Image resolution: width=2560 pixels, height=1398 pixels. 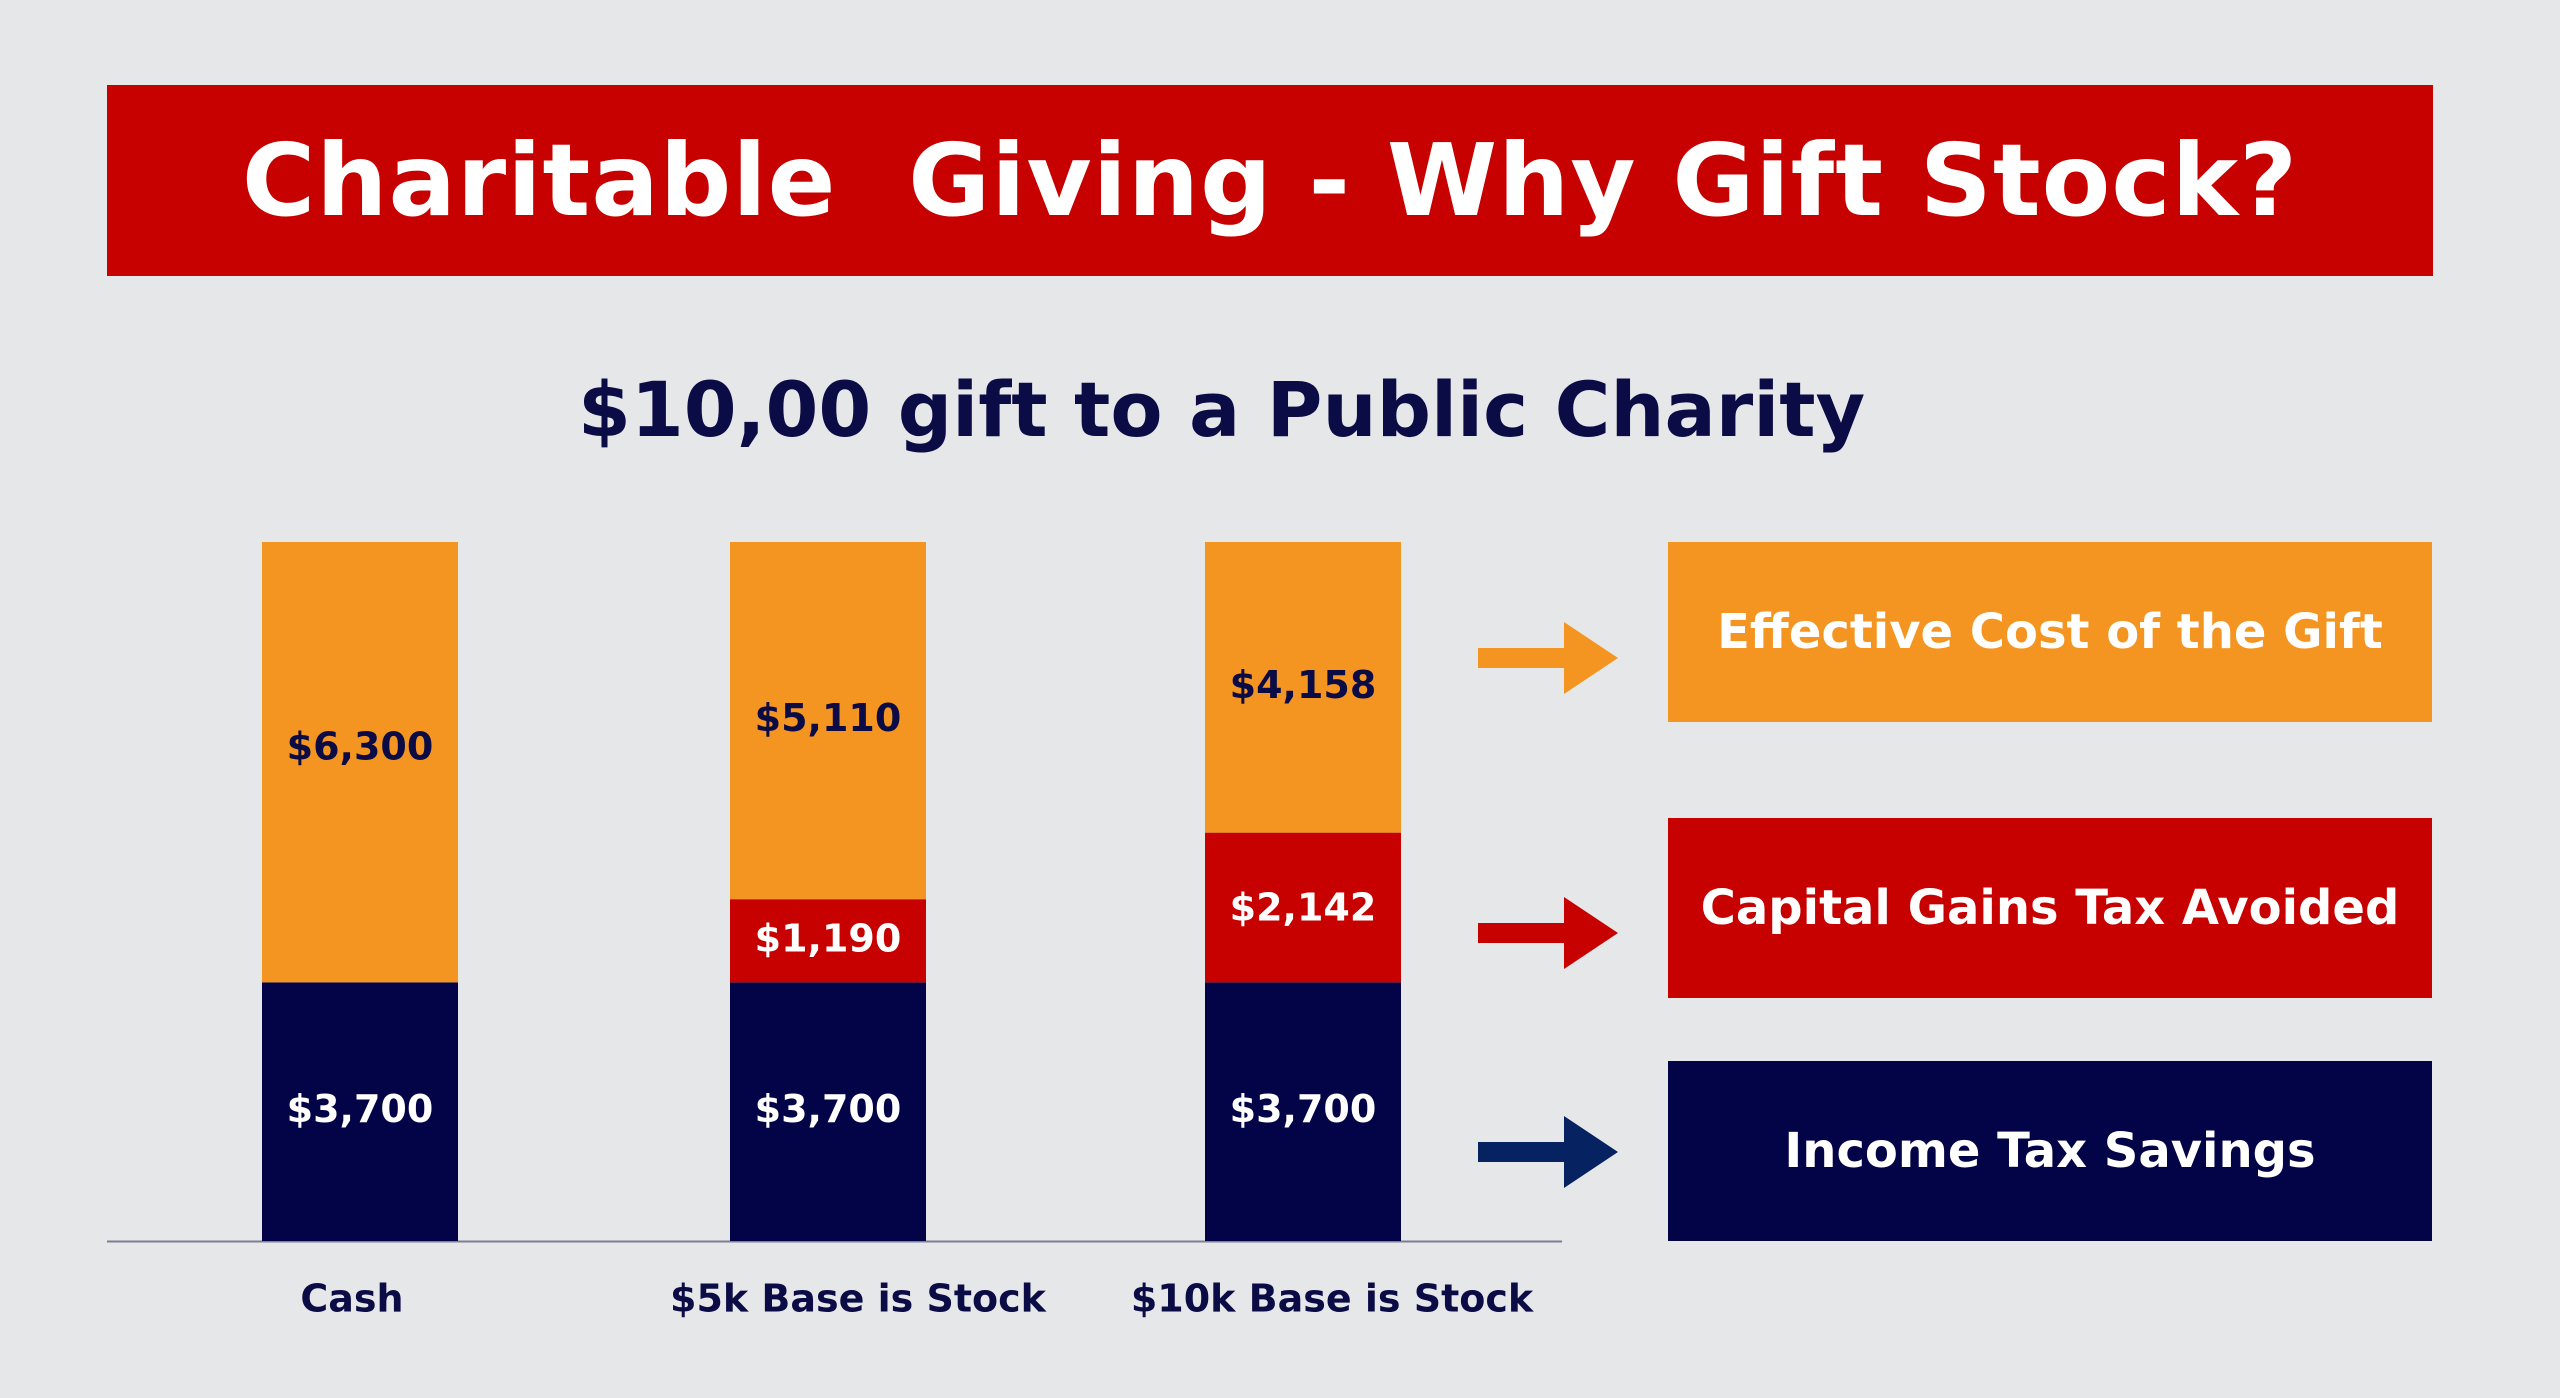 What do you see at coordinates (858, 1299) in the screenshot?
I see `category-label: $5k Base is Stock` at bounding box center [858, 1299].